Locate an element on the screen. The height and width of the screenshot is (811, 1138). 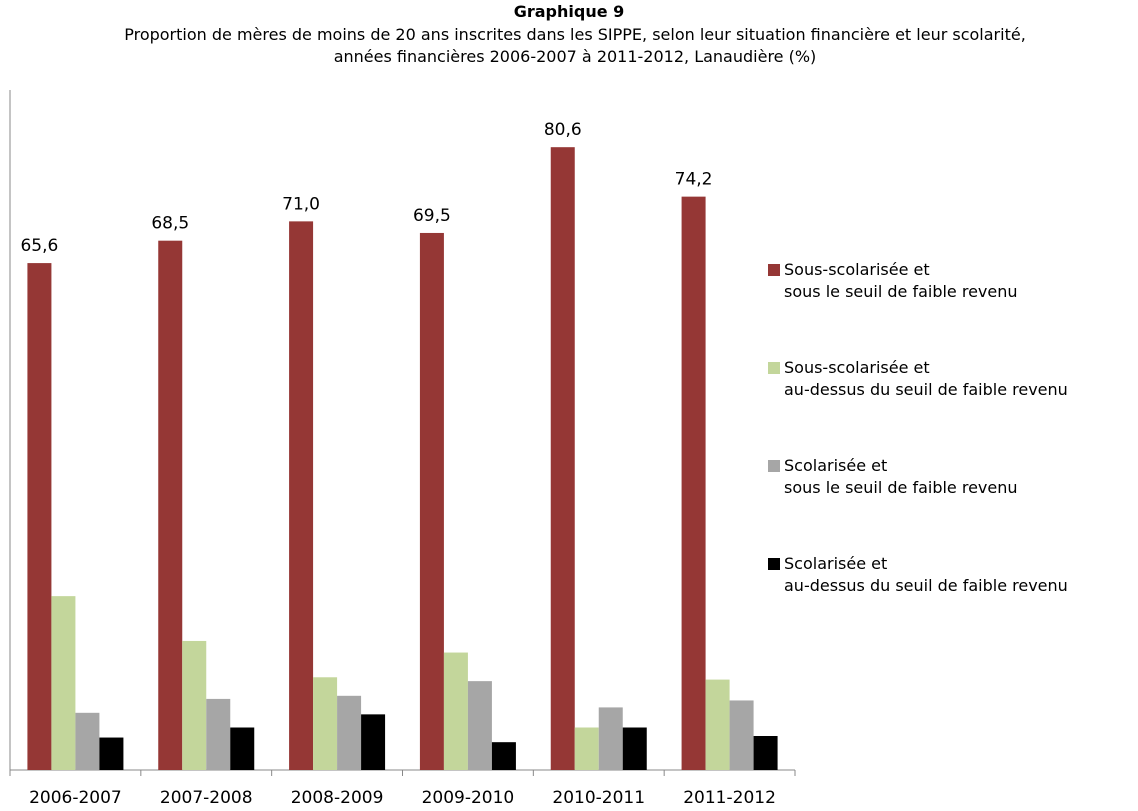
x-tick-label: 2007-2008 is located at coordinates (206, 798).